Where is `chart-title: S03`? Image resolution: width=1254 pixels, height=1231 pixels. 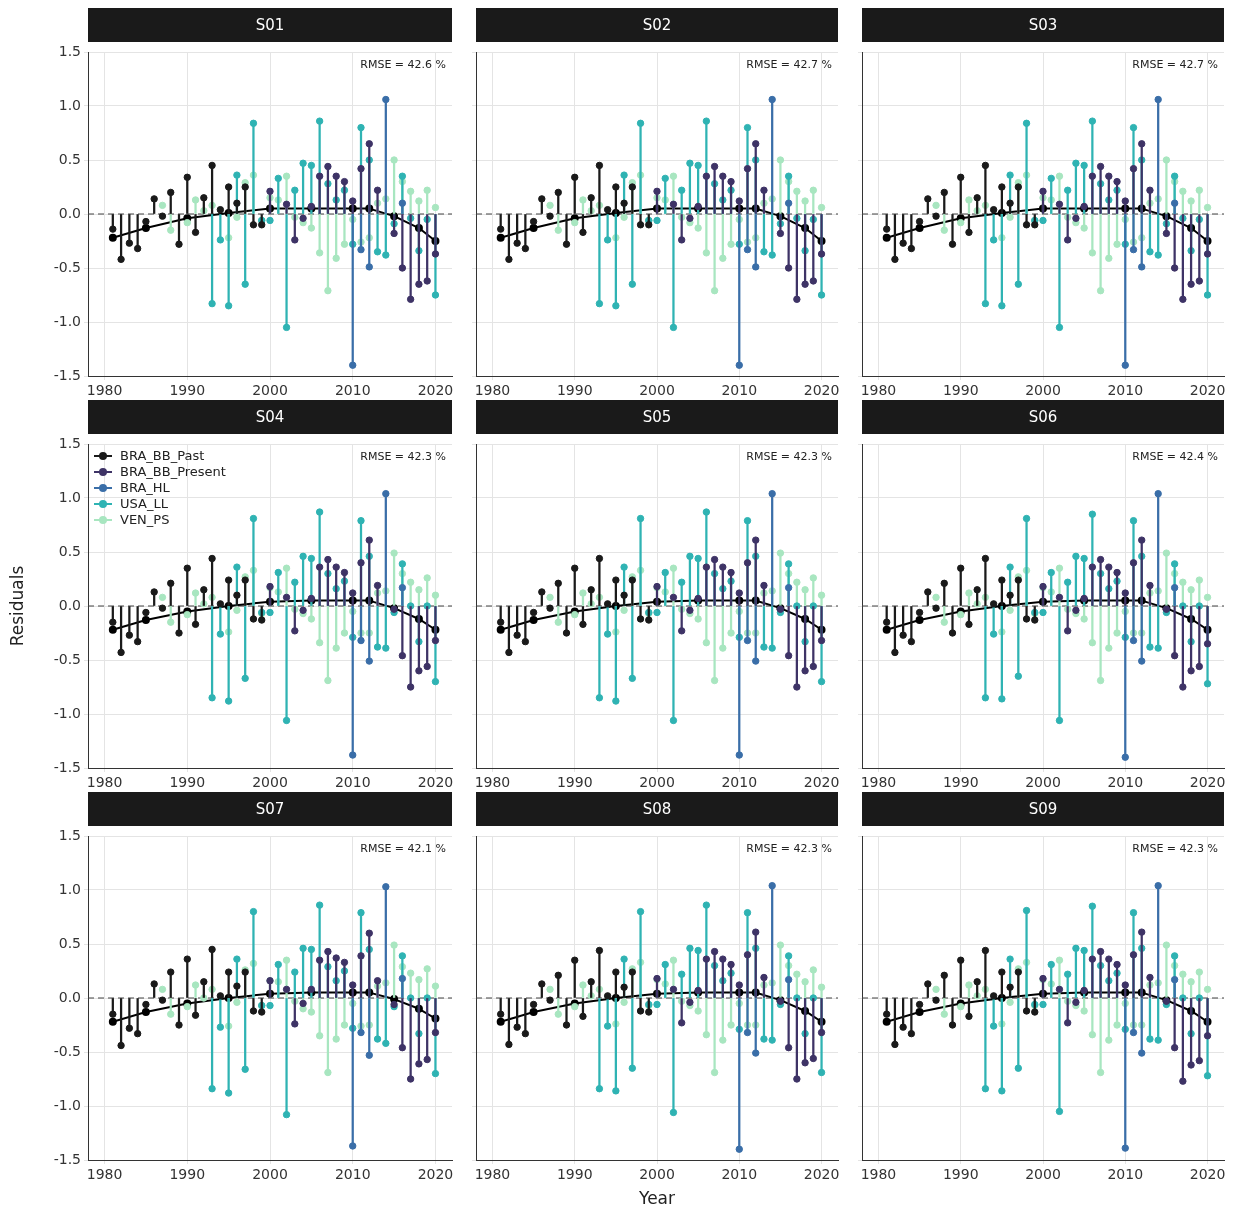 chart-title: S03 is located at coordinates (1043, 25).